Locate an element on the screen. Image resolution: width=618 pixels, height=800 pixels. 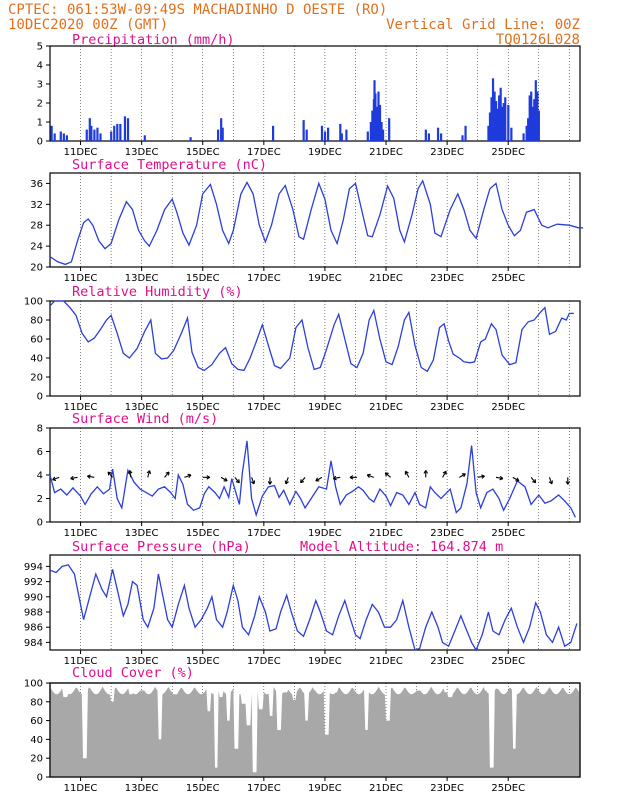
rh-xtick-label: 11DEC is located at coordinates (81, 407).